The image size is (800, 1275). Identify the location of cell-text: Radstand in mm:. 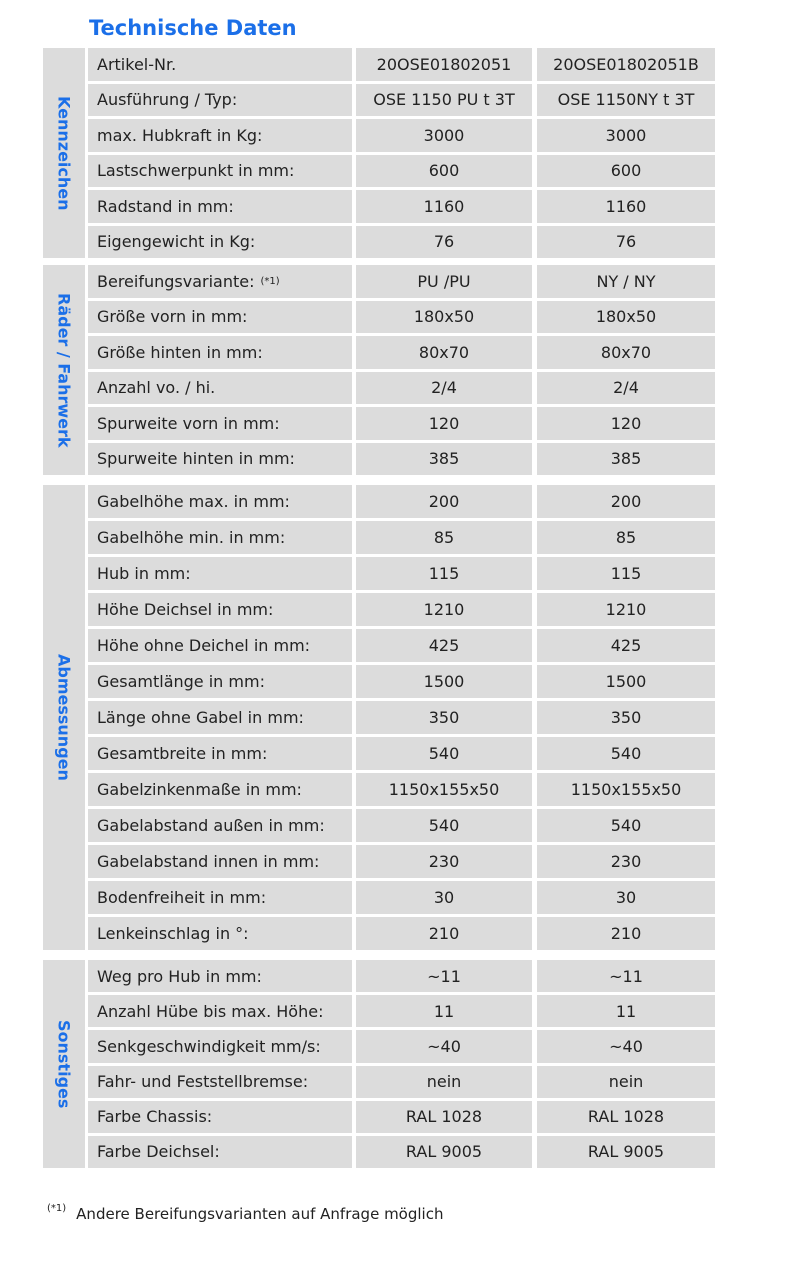
(165, 206).